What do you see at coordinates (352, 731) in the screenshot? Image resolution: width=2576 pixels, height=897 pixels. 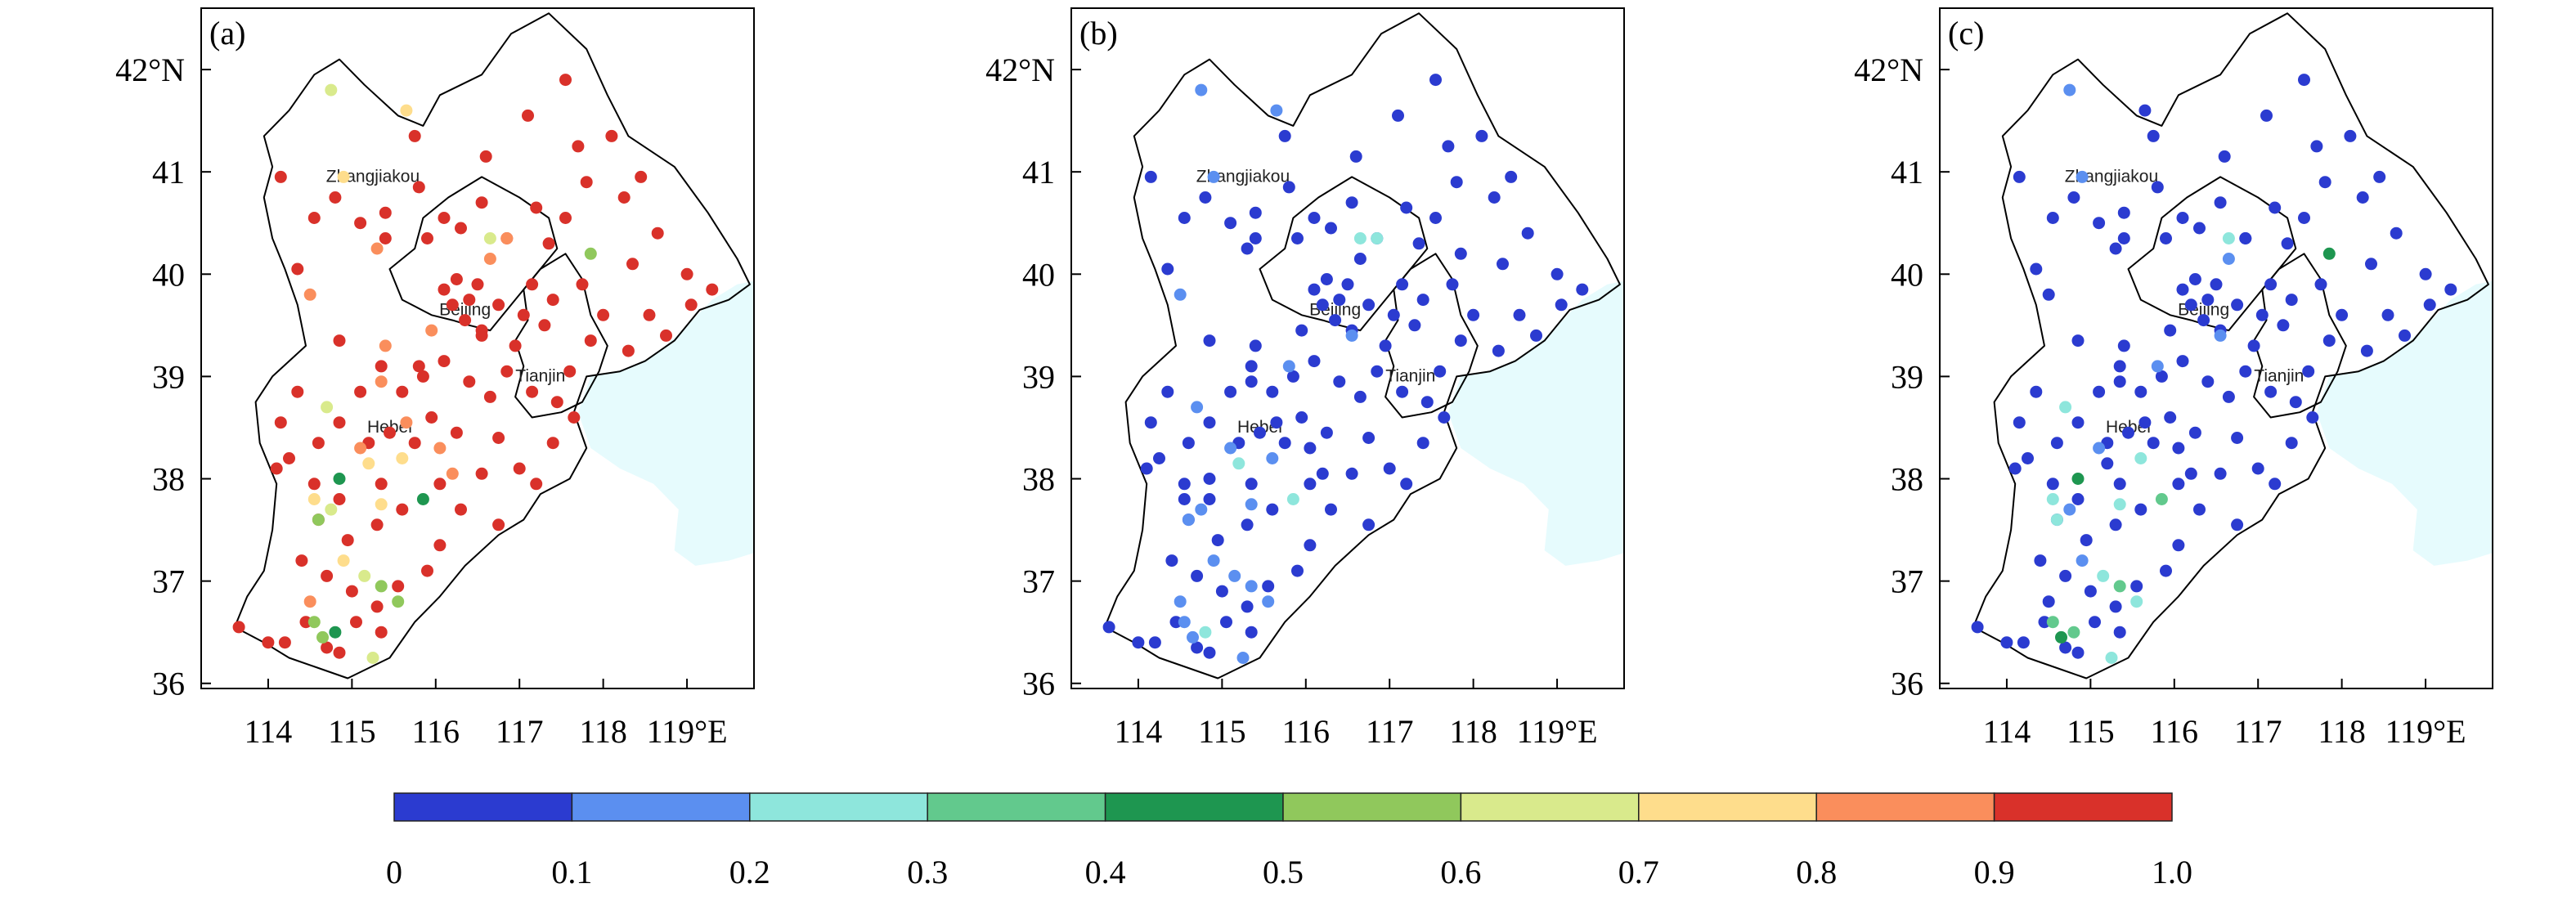 I see `lon-tick-label: 115` at bounding box center [352, 731].